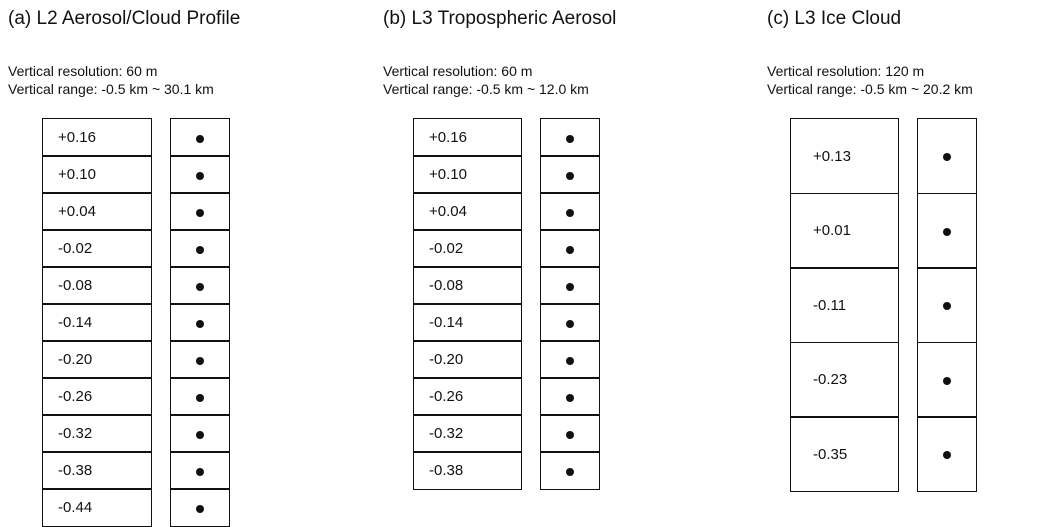 This screenshot has height=527, width=1039. What do you see at coordinates (111, 89) in the screenshot?
I see `range-text: Vertical range: -0.5 km ~ 30.1 km` at bounding box center [111, 89].